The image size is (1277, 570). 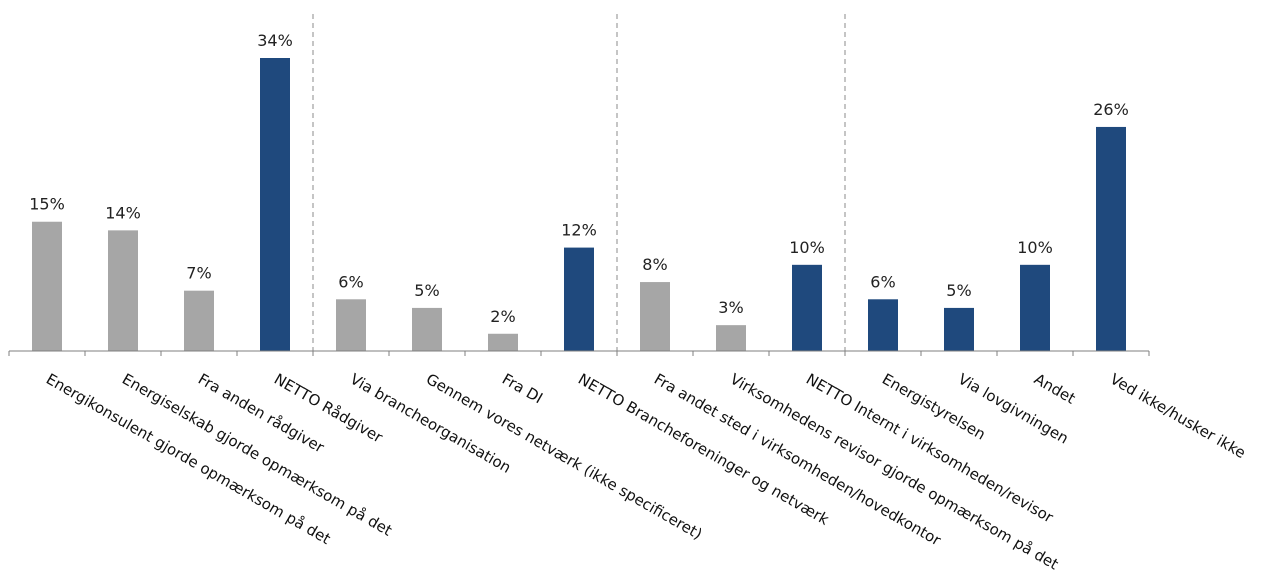 I want to click on category-label: Andet, so click(x=1055, y=389).